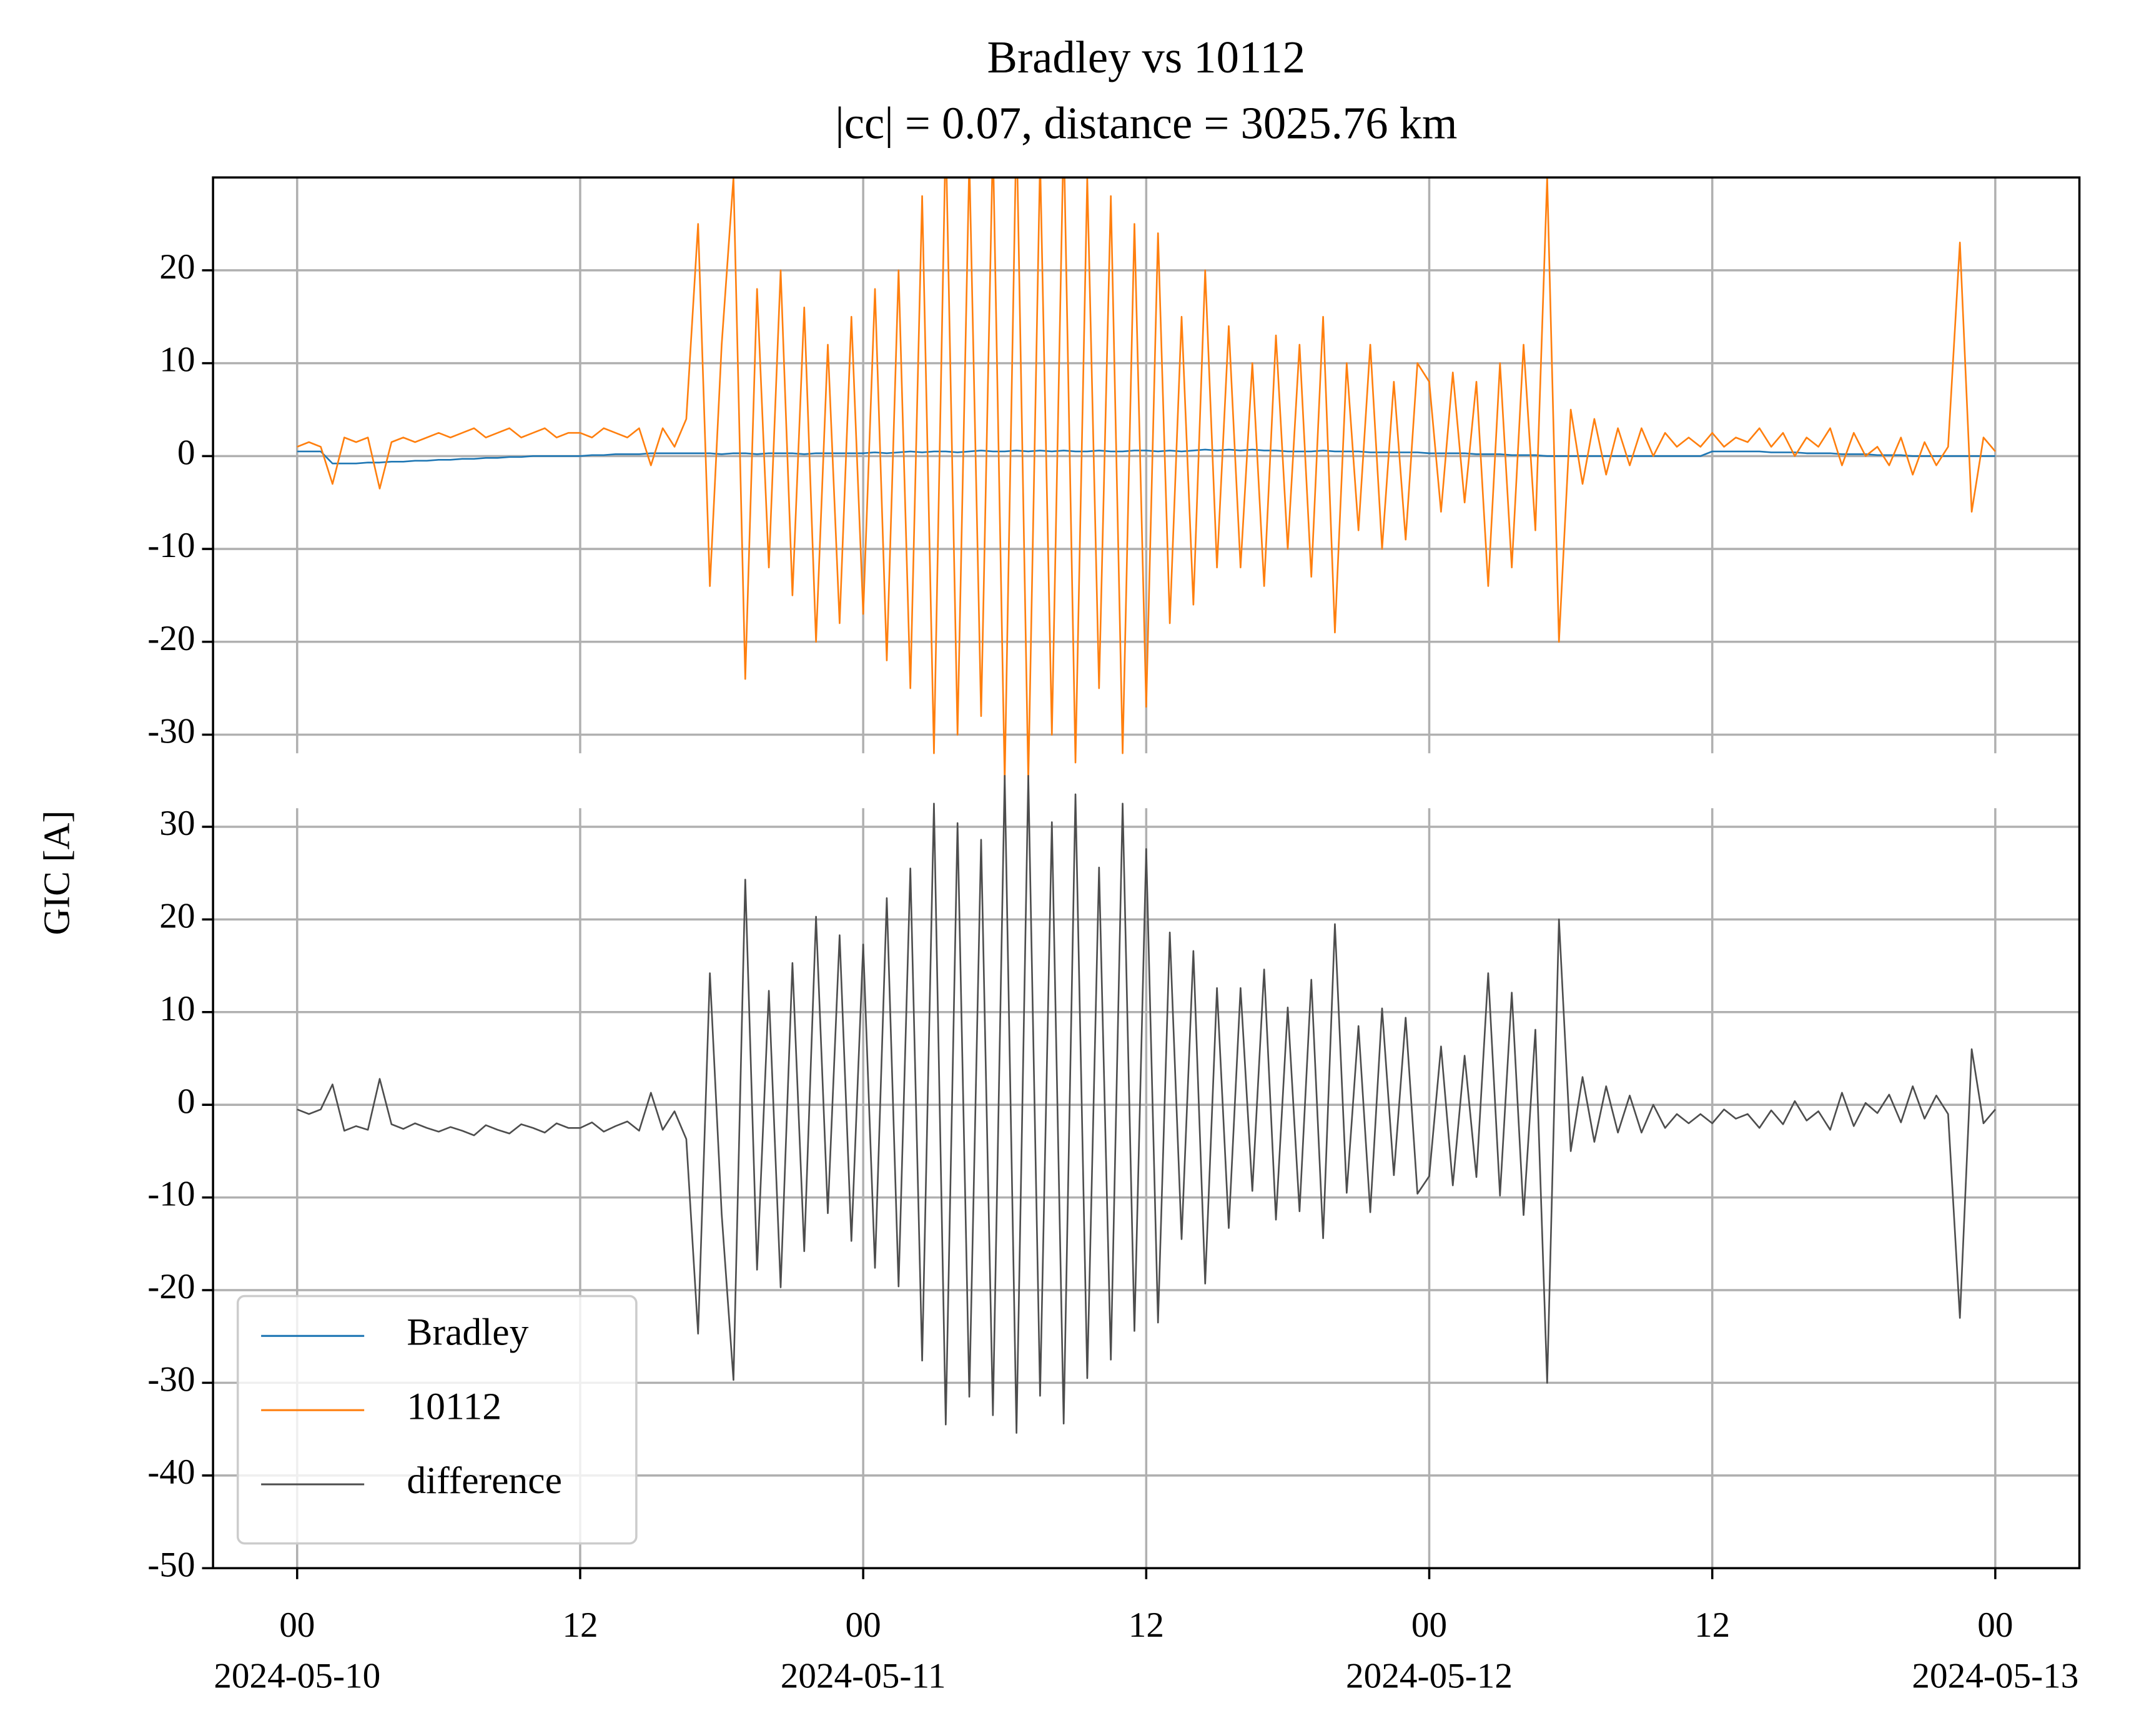 Image resolution: width=2144 pixels, height=1736 pixels. What do you see at coordinates (1430, 1676) in the screenshot?
I see `x-tick-label: 2024-05-12` at bounding box center [1430, 1676].